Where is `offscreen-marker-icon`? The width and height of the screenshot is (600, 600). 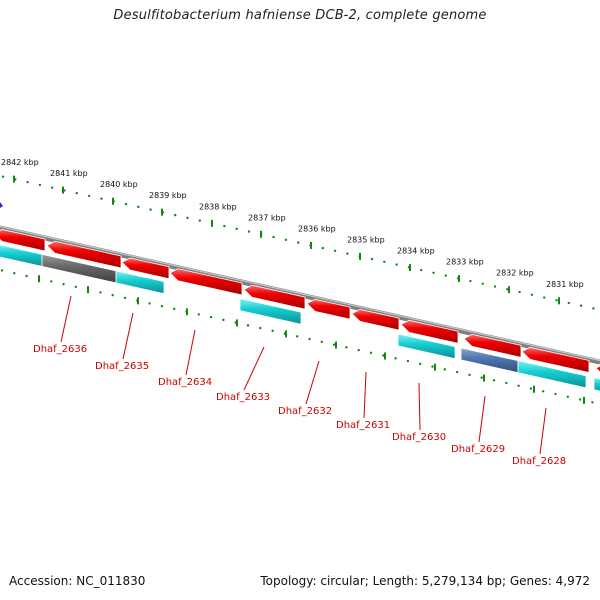 offscreen-marker-icon is located at coordinates (1, 205).